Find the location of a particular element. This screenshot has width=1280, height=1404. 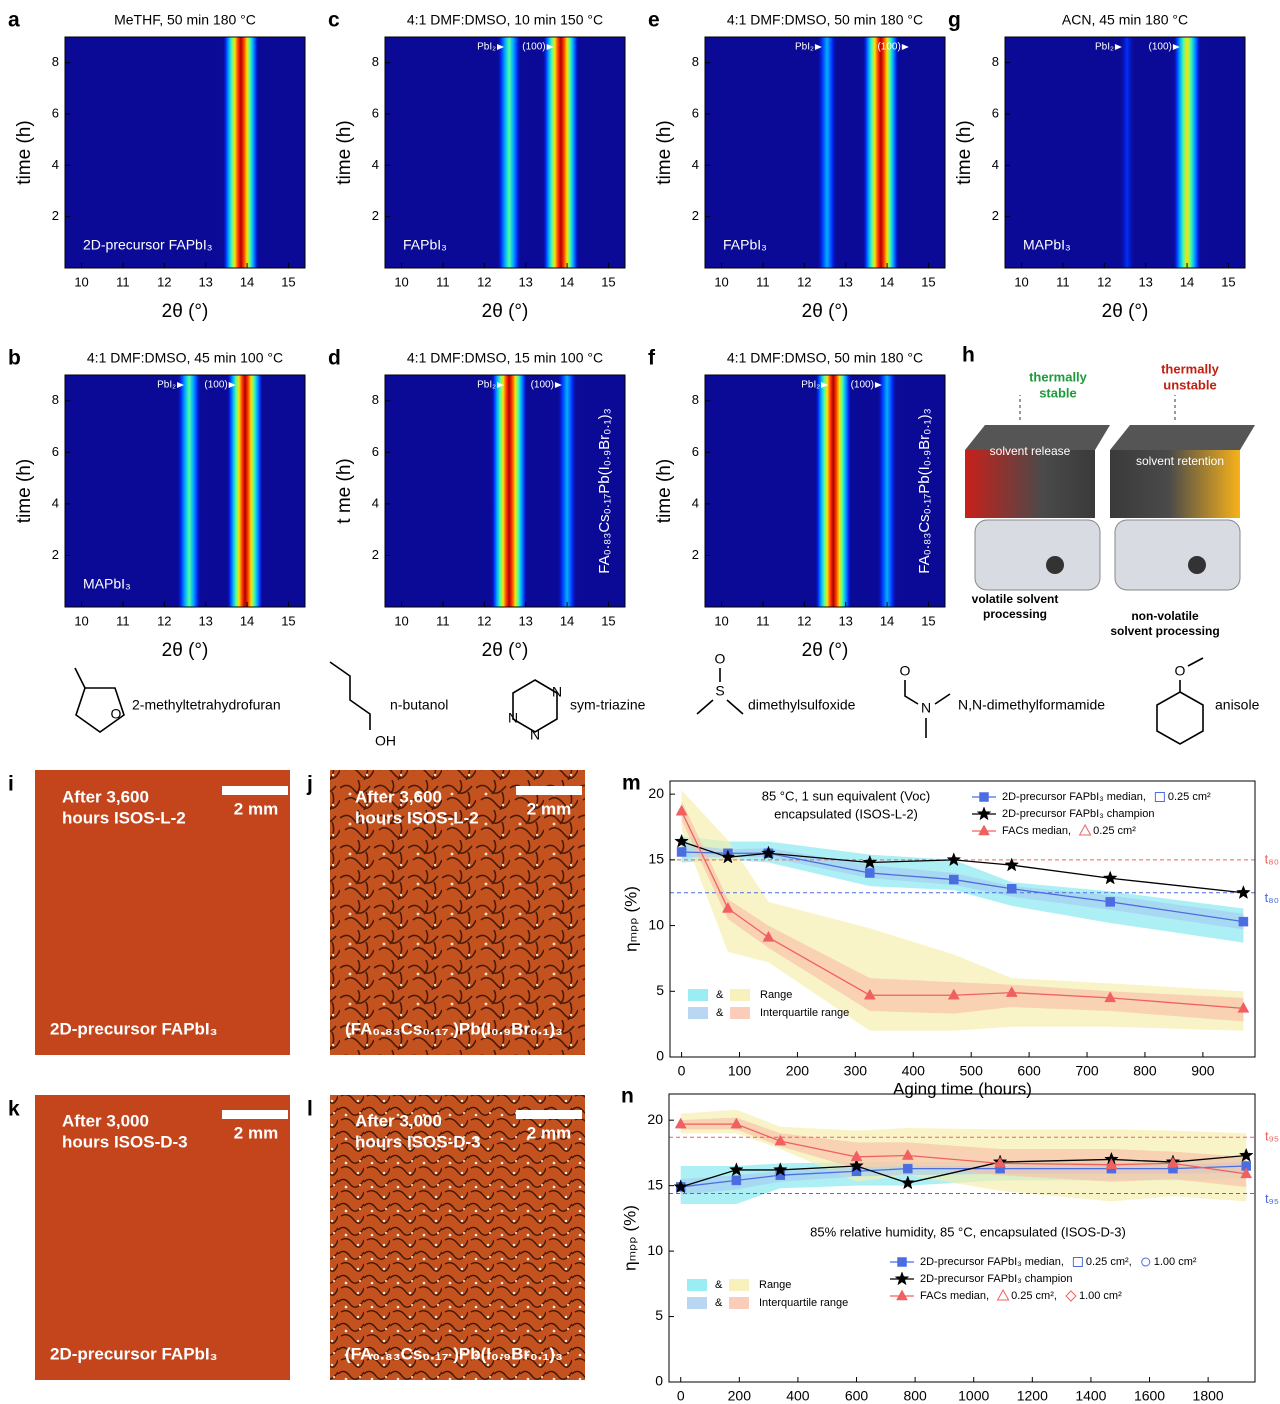

caption: After 3,600 is located at coordinates (105, 796).